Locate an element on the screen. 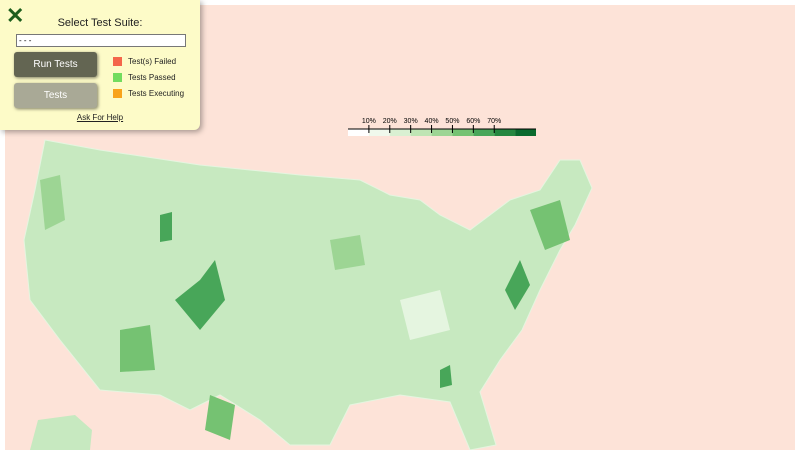 This screenshot has width=800, height=450. scale-tick-label: 70% is located at coordinates (494, 121).